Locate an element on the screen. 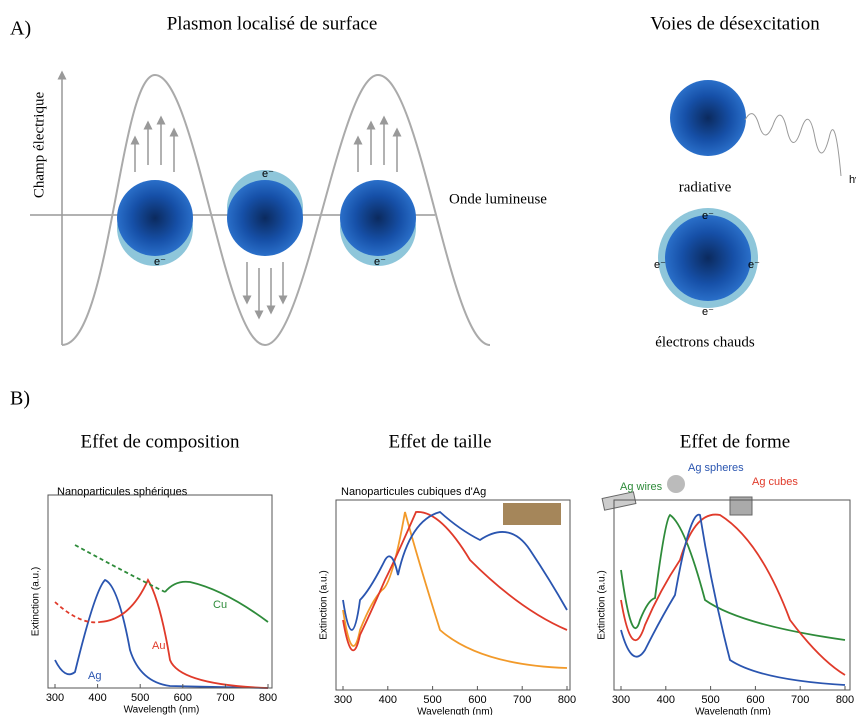 The height and width of the screenshot is (715, 856). plot-subtitle: Nanoparticules cubiques d'Ag is located at coordinates (413, 492).